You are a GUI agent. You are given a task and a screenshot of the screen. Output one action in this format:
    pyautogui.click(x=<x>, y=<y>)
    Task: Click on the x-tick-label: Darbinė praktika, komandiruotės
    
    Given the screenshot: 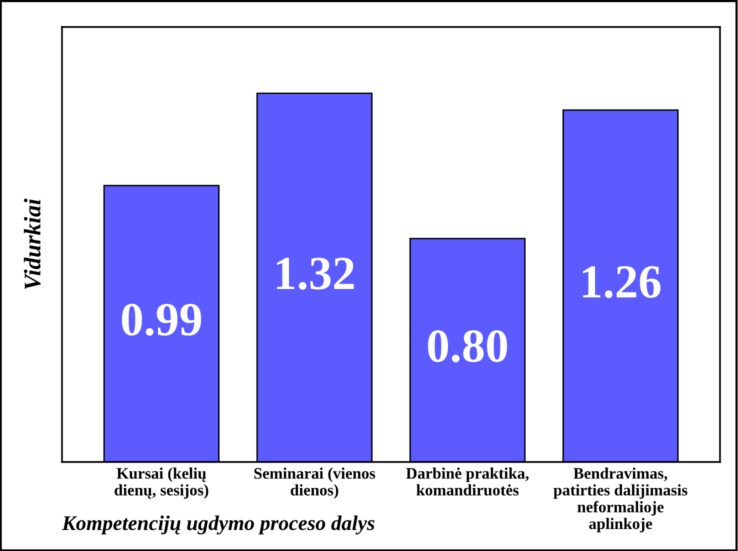 What is the action you would take?
    pyautogui.click(x=467, y=482)
    